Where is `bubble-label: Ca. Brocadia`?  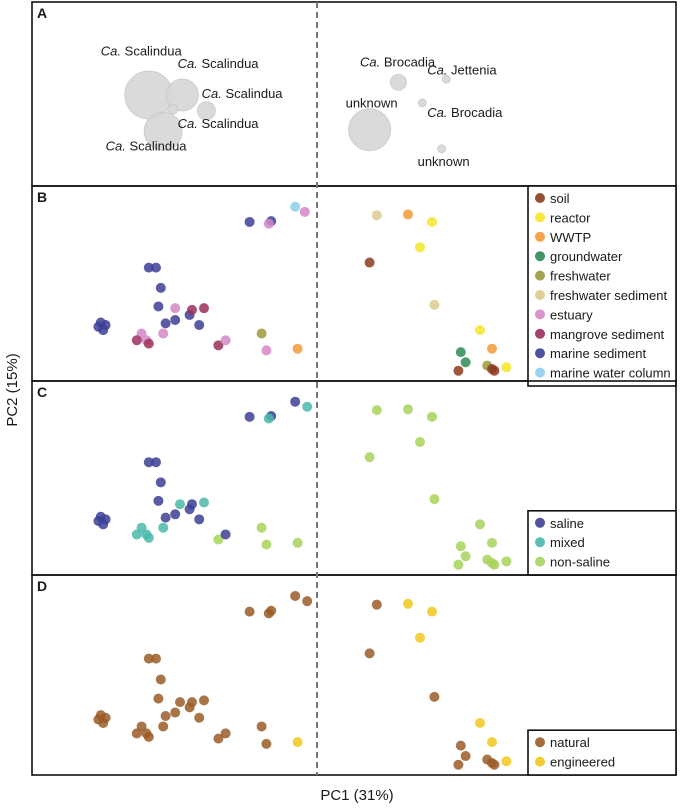 bubble-label: Ca. Brocadia is located at coordinates (465, 112).